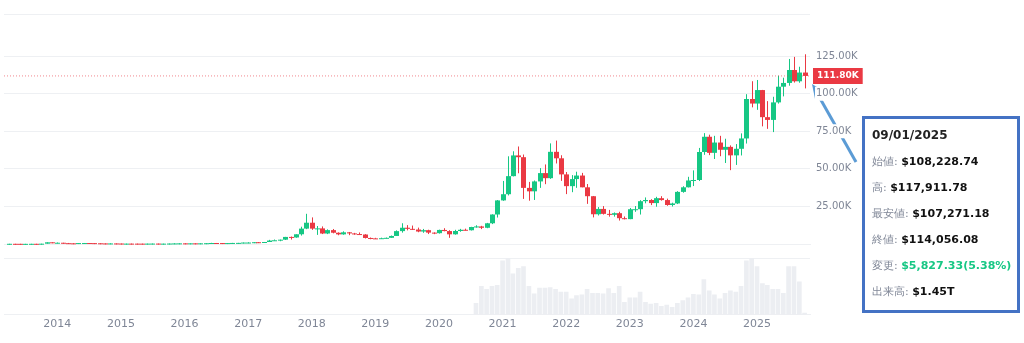  Describe the element at coordinates (941, 214) in the screenshot. I see `tooltip-panel: 09/01/2025 始値: $108,228.74 高: $117,911.78 最安値: $107,271.18 終値: $114,056.08 変更: $5,827.33(5.38%) 出来高: $1.45T` at that location.